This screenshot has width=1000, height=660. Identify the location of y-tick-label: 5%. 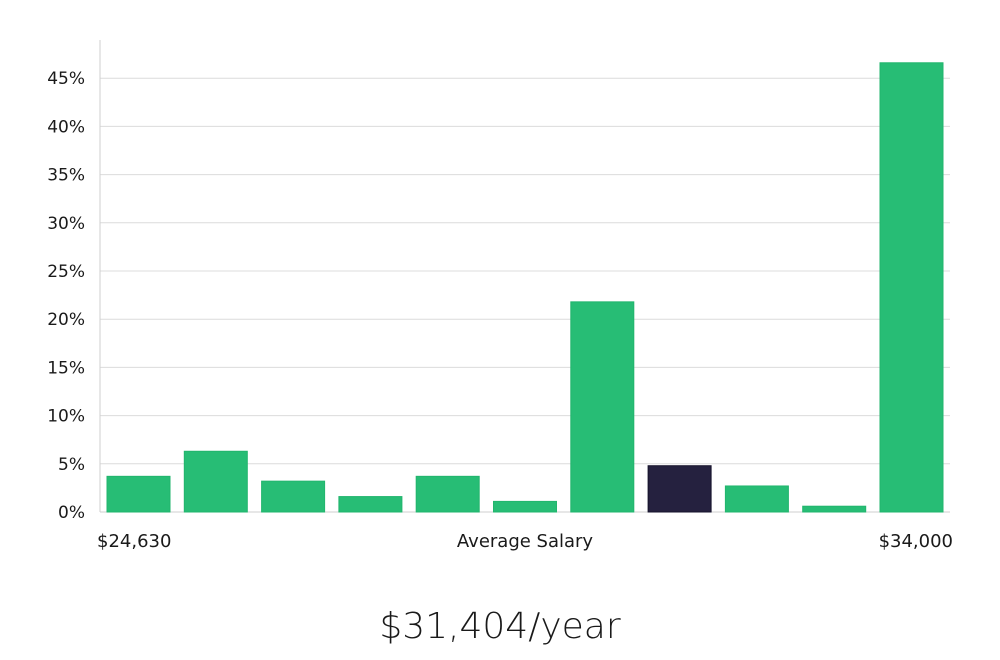
(71, 465).